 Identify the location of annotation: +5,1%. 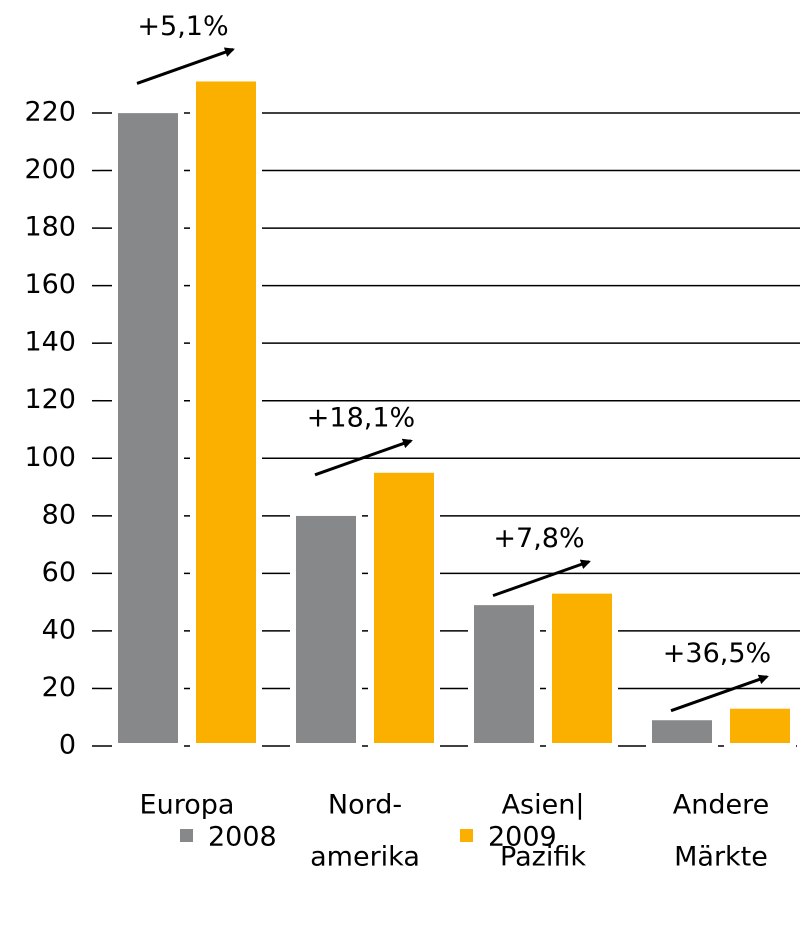
(182, 26).